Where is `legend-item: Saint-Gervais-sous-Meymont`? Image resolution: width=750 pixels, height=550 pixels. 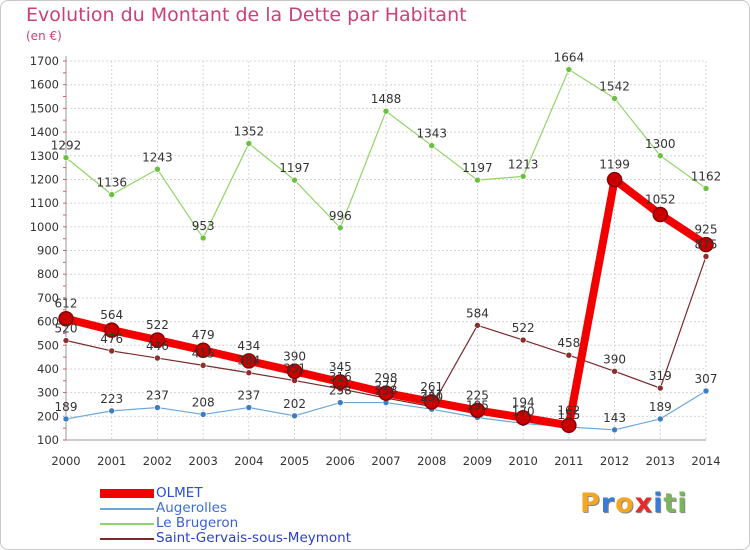 legend-item: Saint-Gervais-sous-Meymont is located at coordinates (250, 538).